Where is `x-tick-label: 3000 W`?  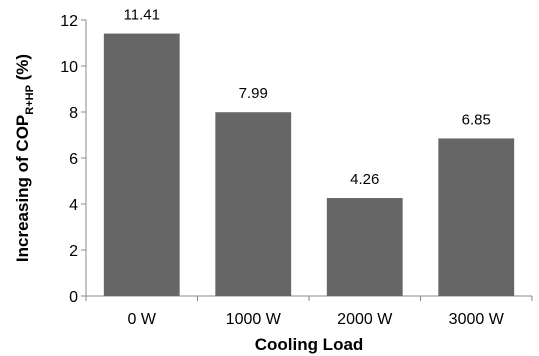
x-tick-label: 3000 W is located at coordinates (477, 319).